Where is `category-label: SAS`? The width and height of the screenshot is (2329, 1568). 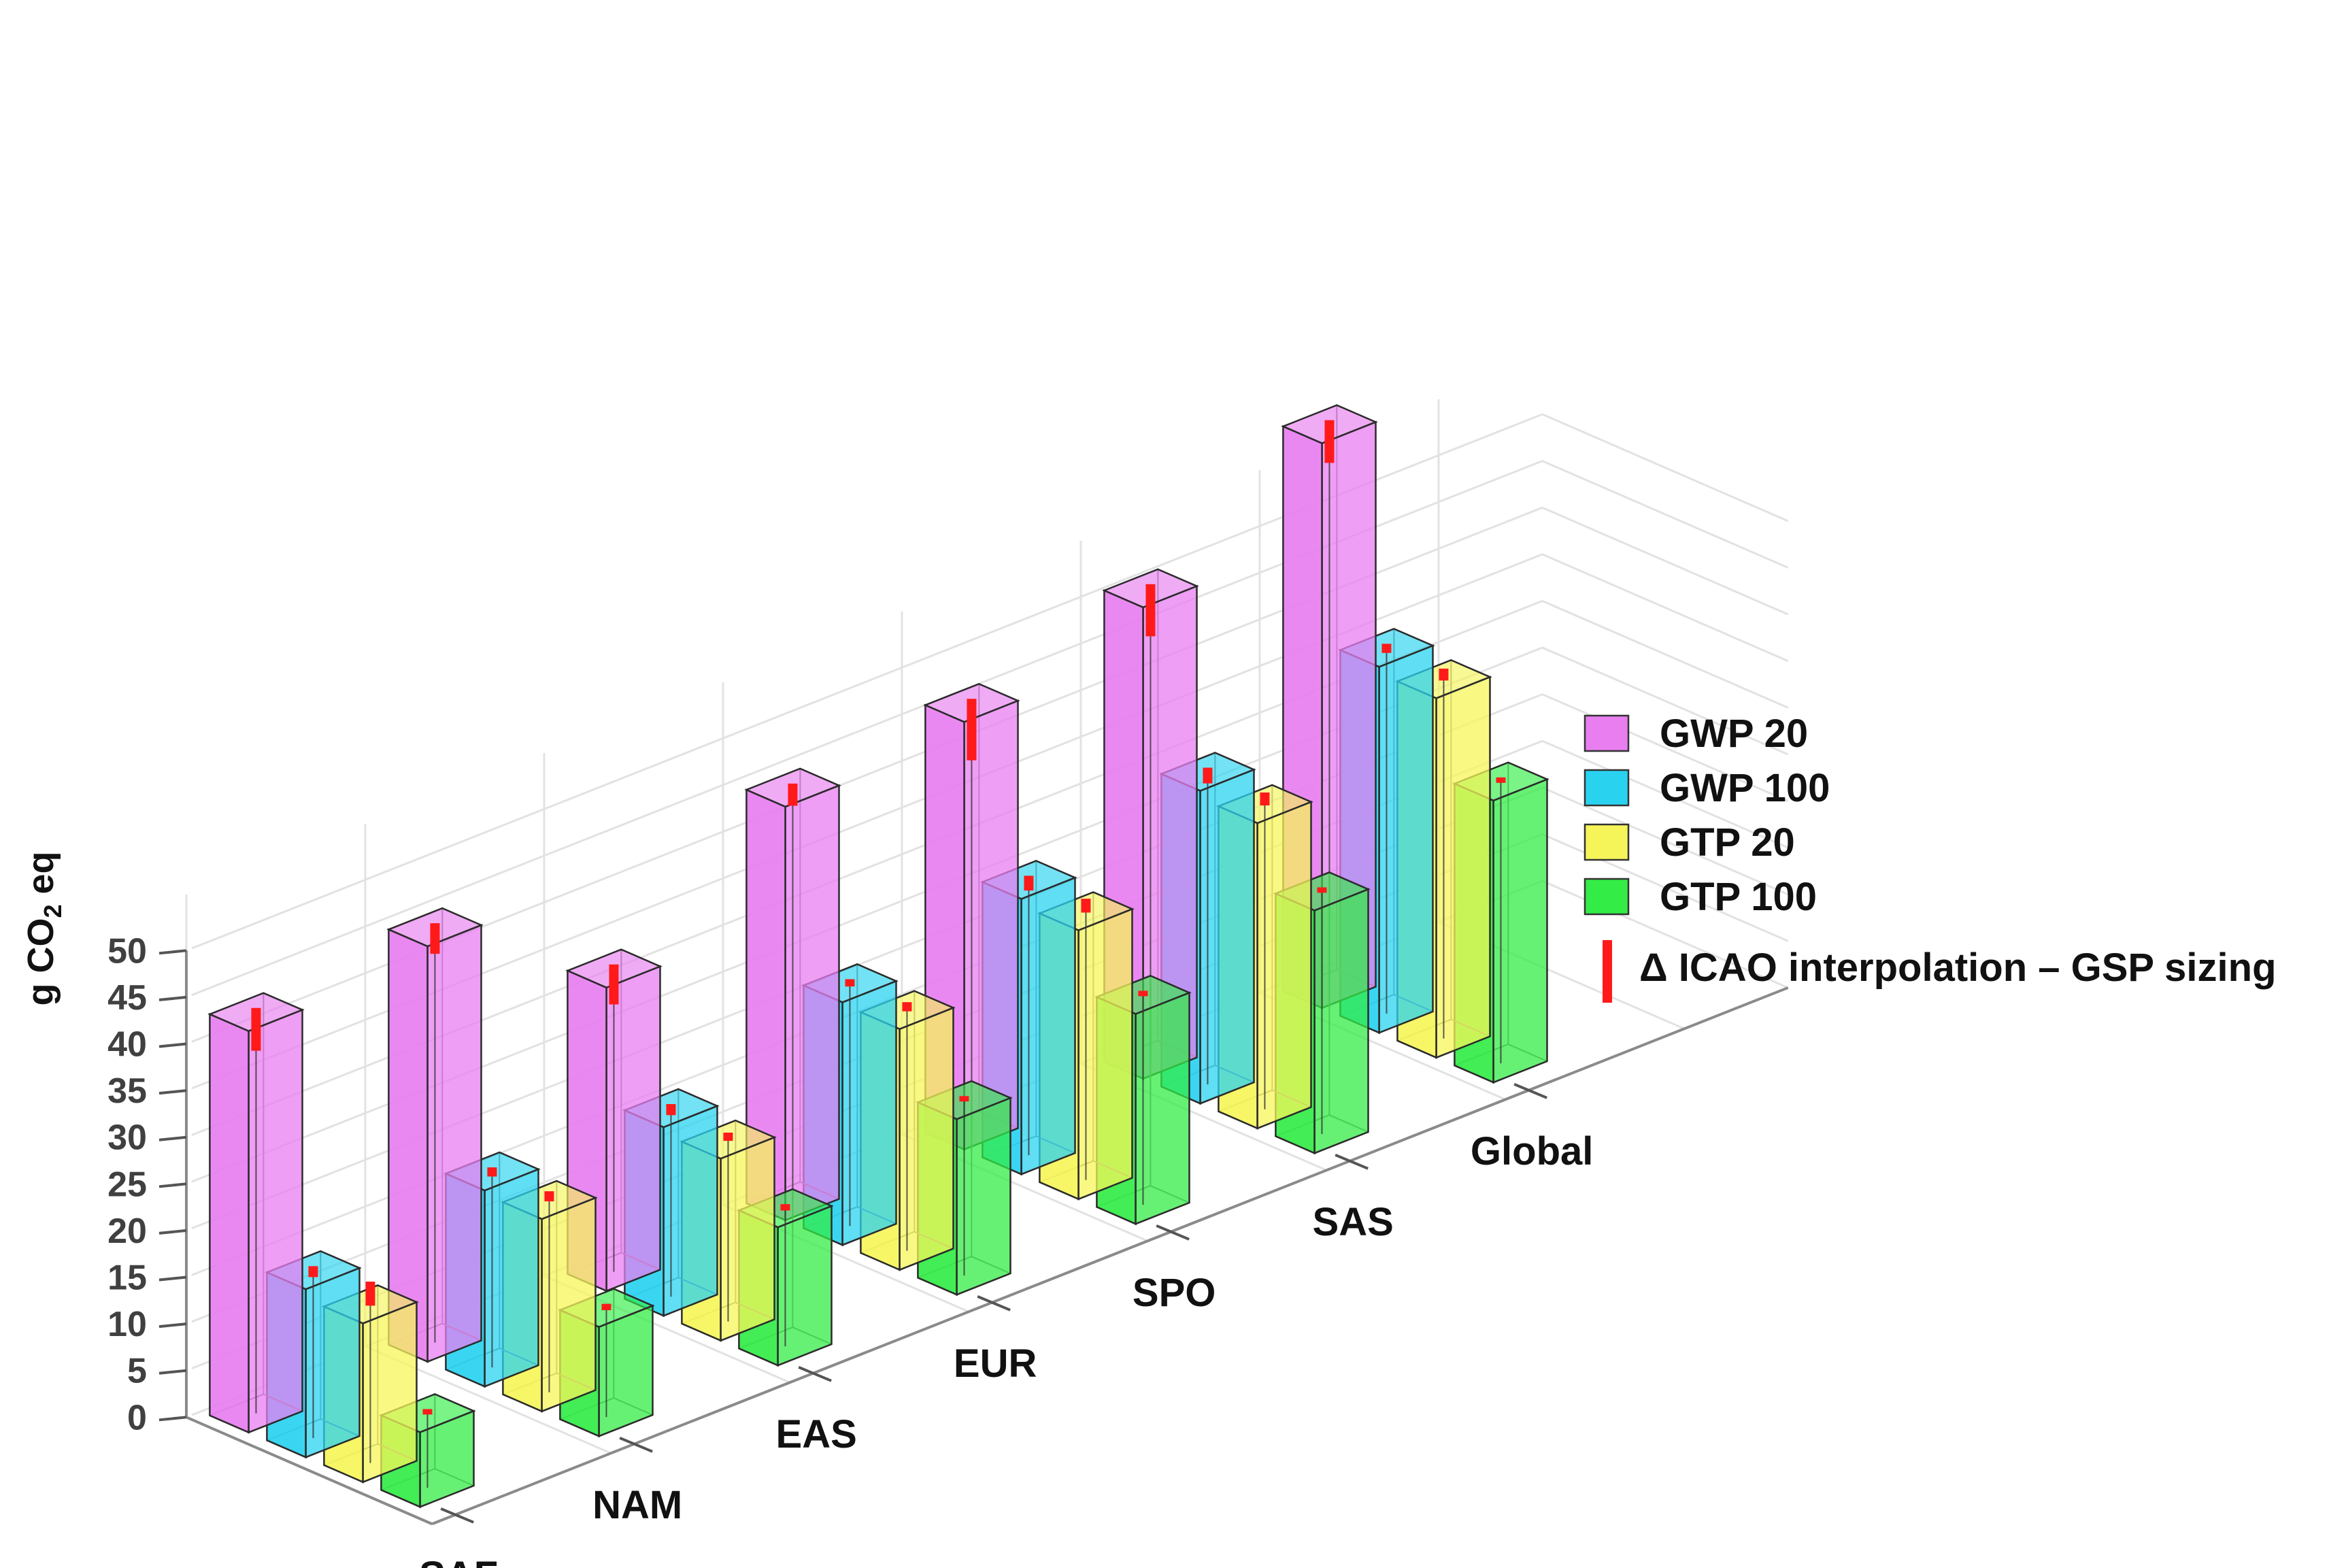
category-label: SAS is located at coordinates (1353, 1222).